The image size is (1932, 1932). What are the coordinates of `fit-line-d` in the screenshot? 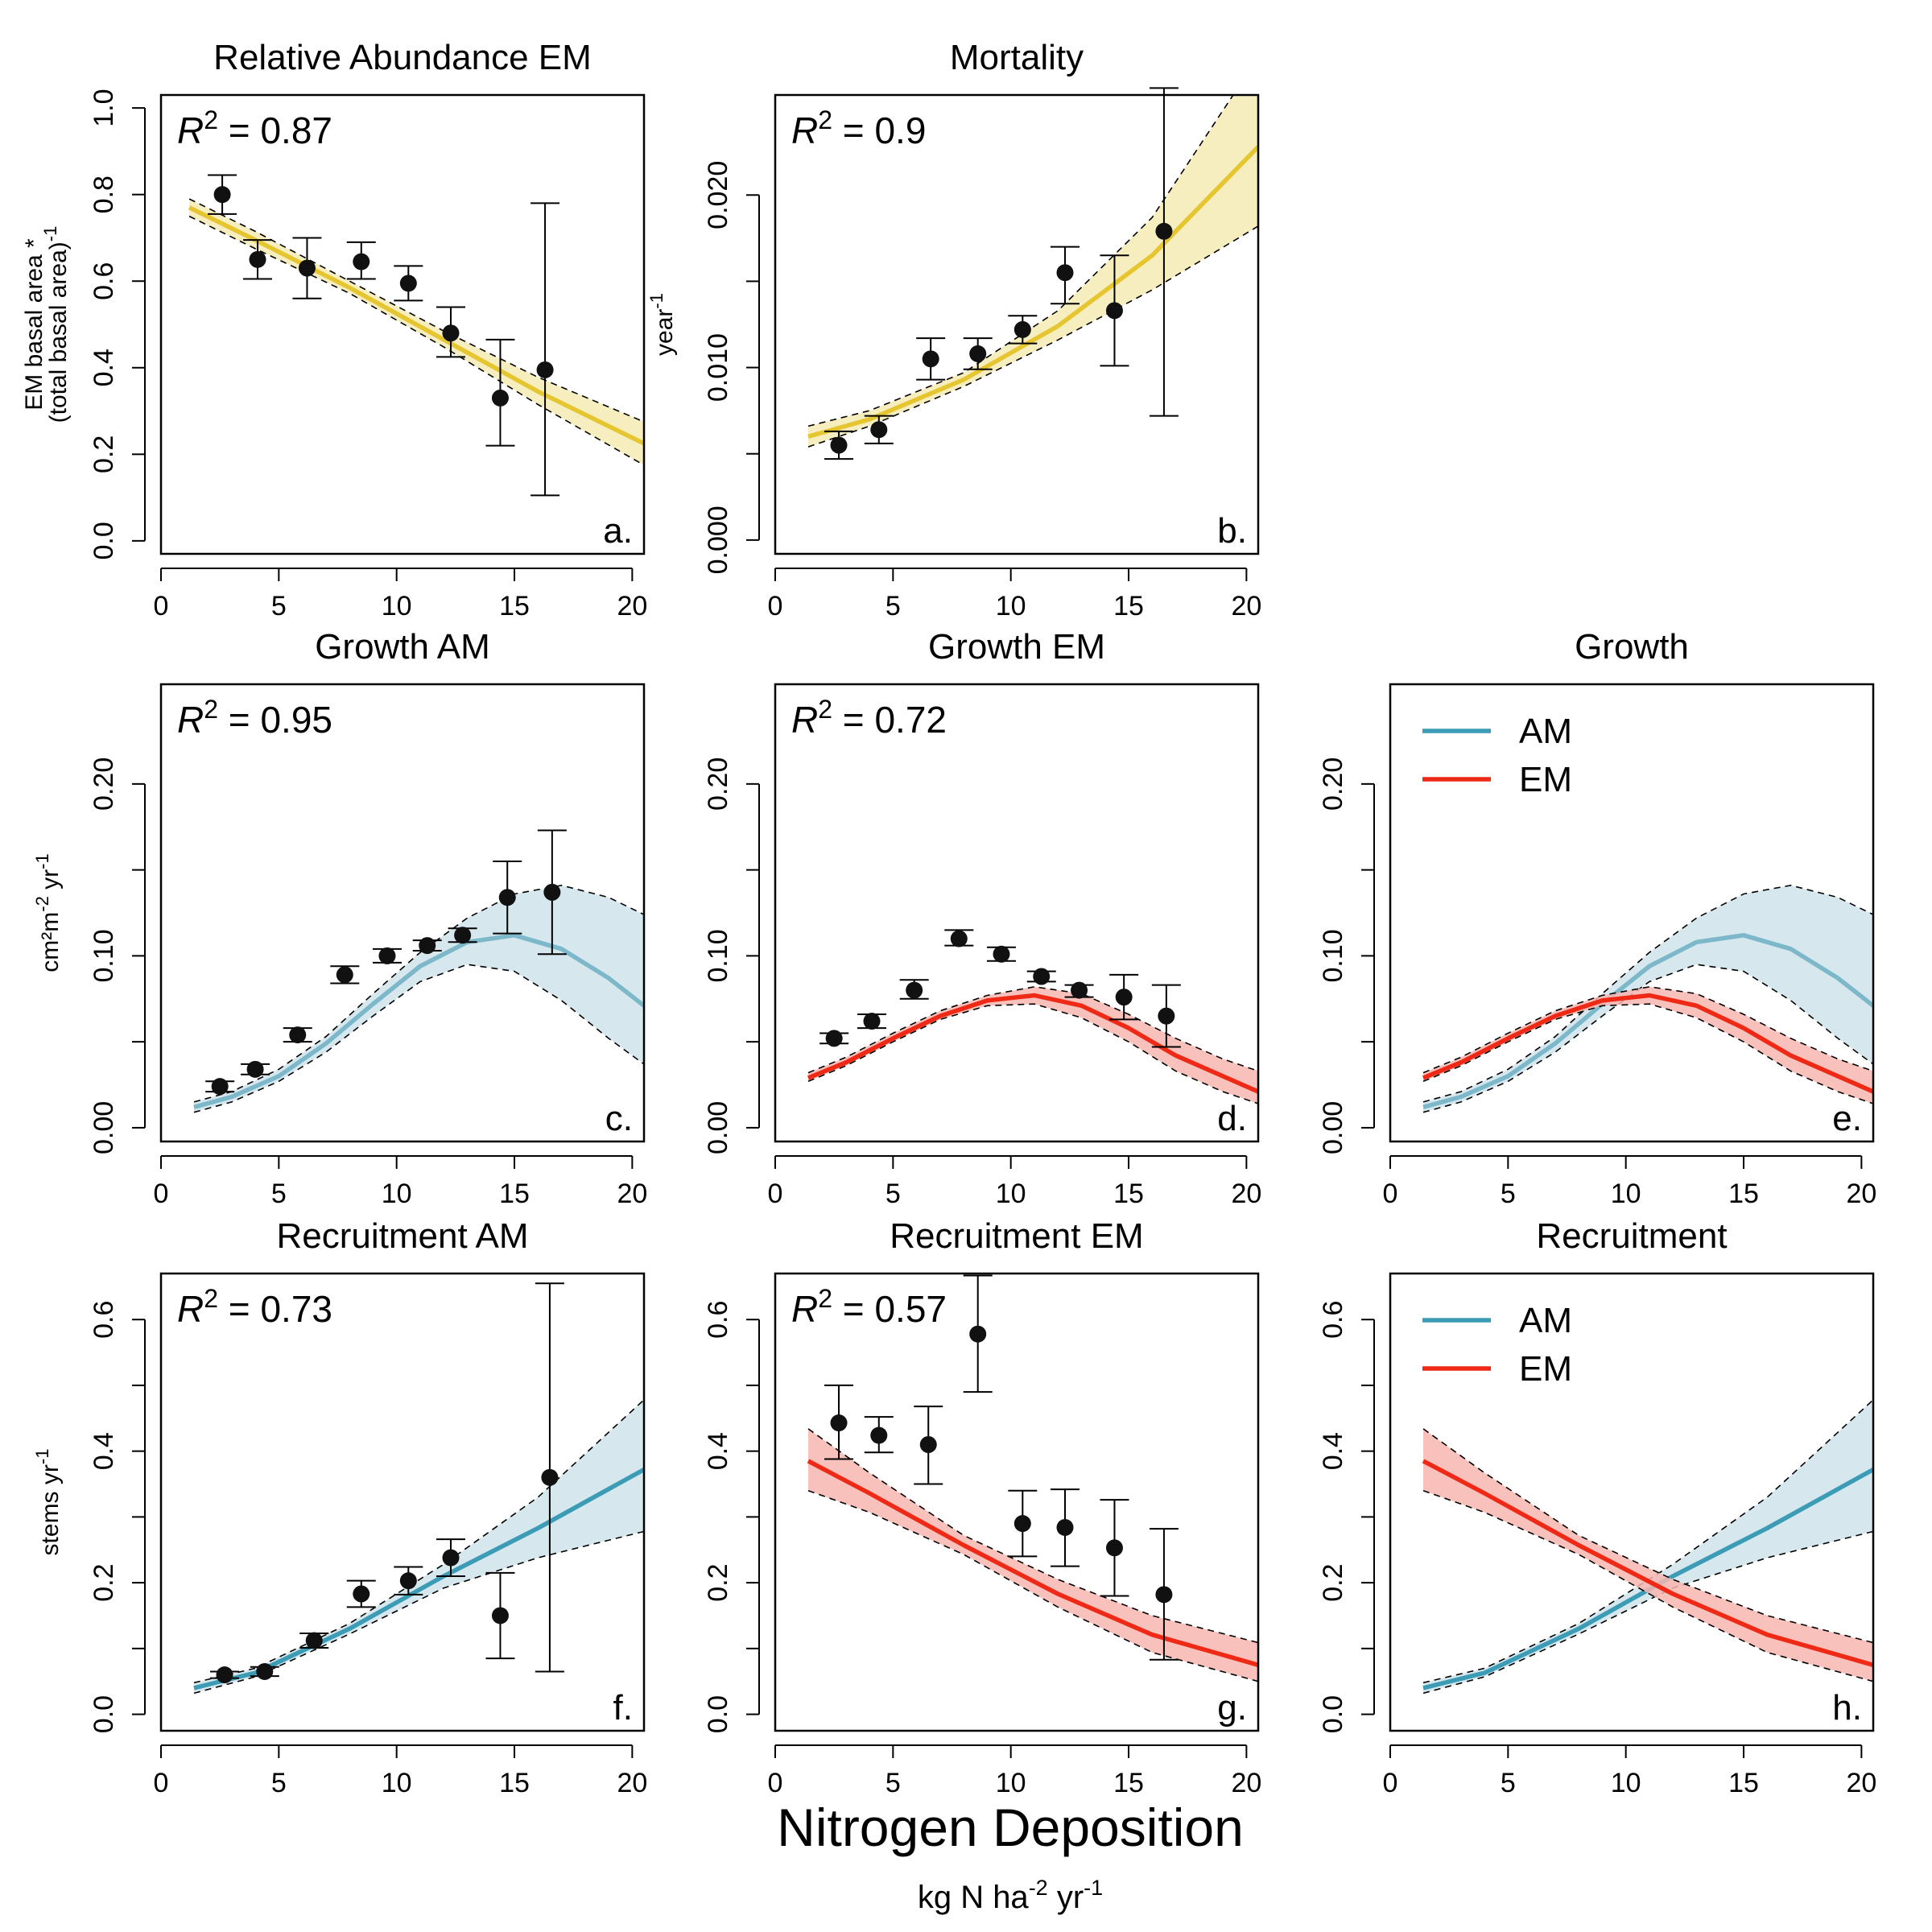 It's located at (1032, 1043).